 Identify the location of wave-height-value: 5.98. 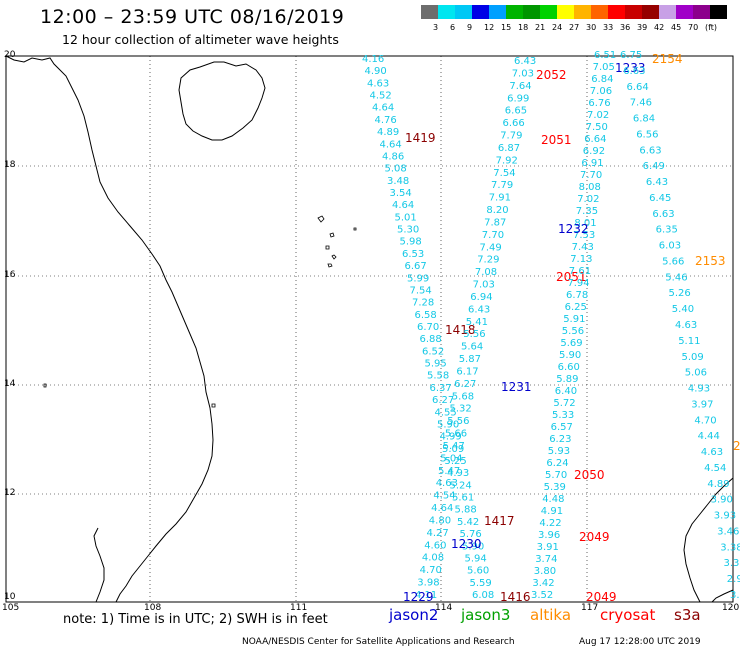
(411, 242).